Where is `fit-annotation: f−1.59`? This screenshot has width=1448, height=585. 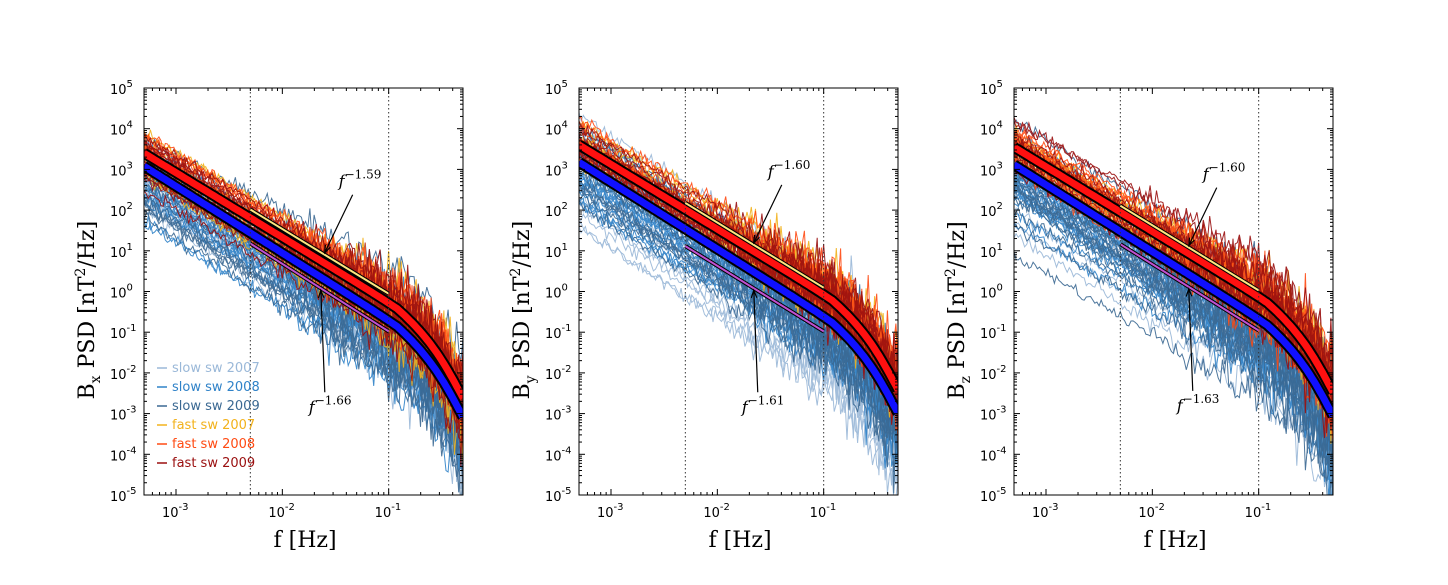
fit-annotation: f−1.59 is located at coordinates (360, 179).